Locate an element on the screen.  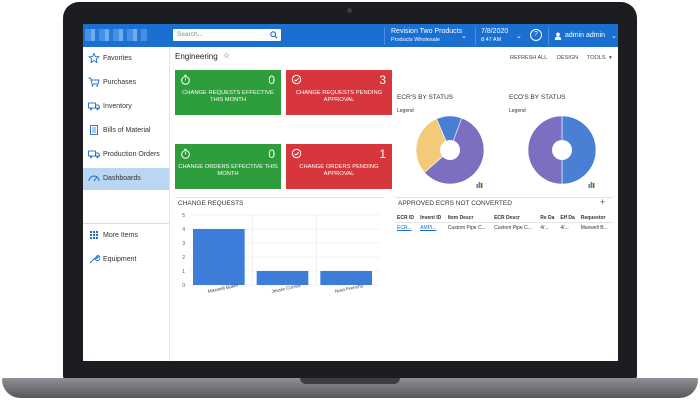
sidebar-item-bills-of-material: Bills of Material is located at coordinates (126, 131).